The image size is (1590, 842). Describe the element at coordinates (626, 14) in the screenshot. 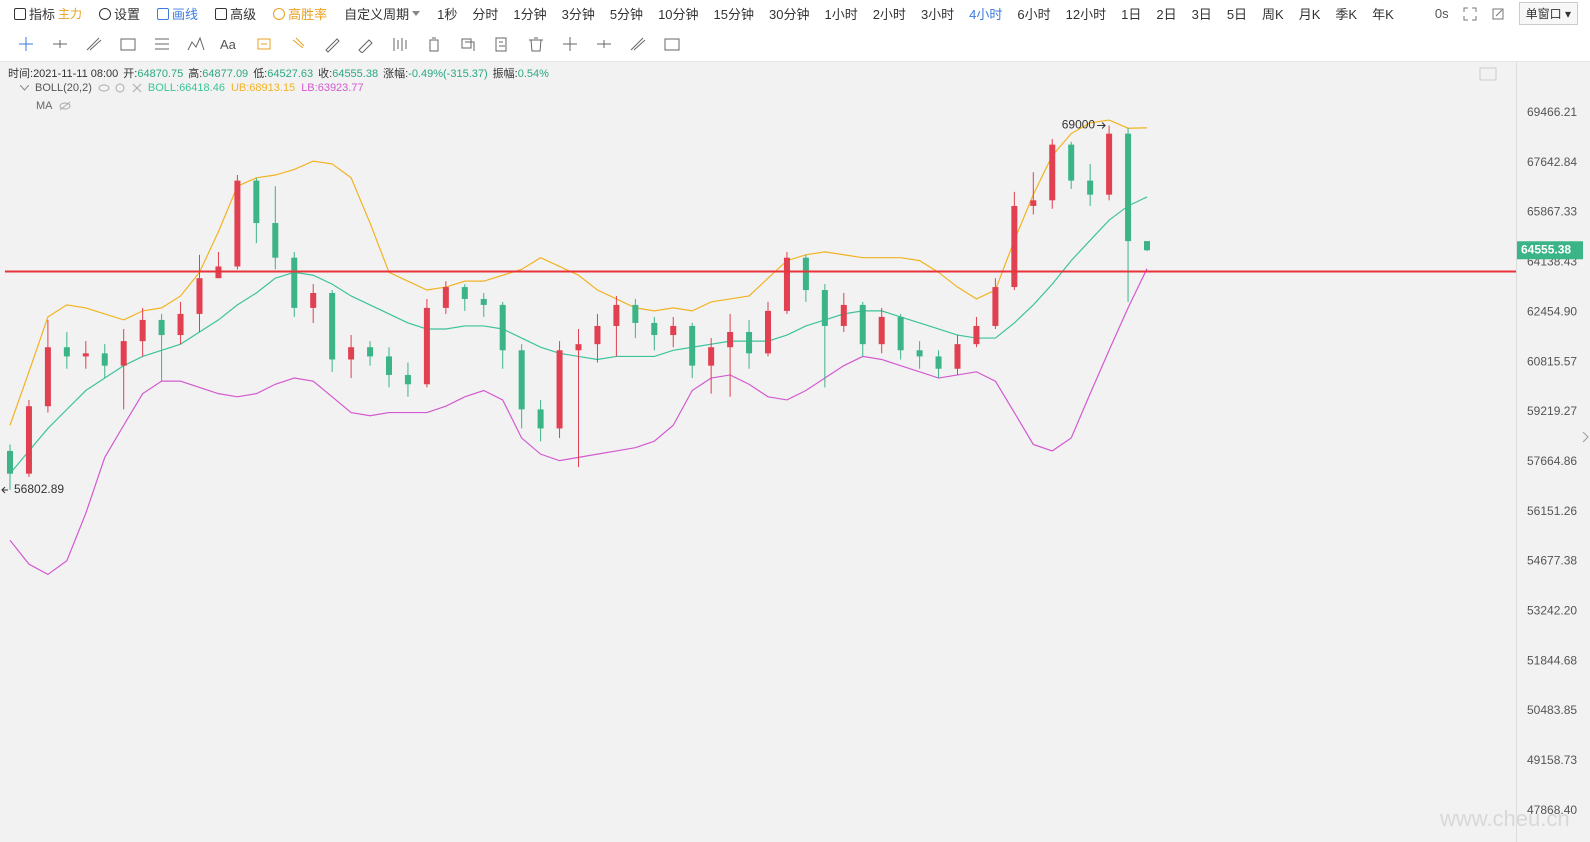

I see `period-button: 5分钟` at that location.